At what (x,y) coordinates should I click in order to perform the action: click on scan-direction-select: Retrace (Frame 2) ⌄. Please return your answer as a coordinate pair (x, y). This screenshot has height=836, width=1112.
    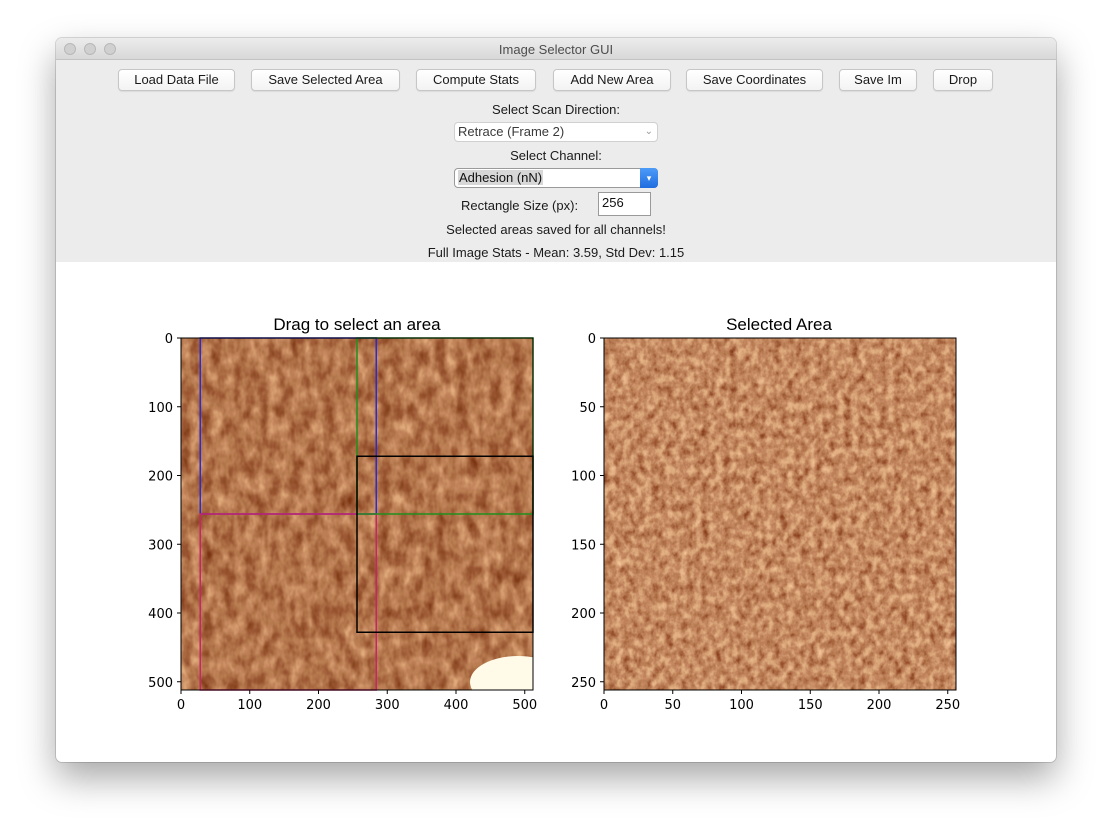
    Looking at the image, I should click on (556, 132).